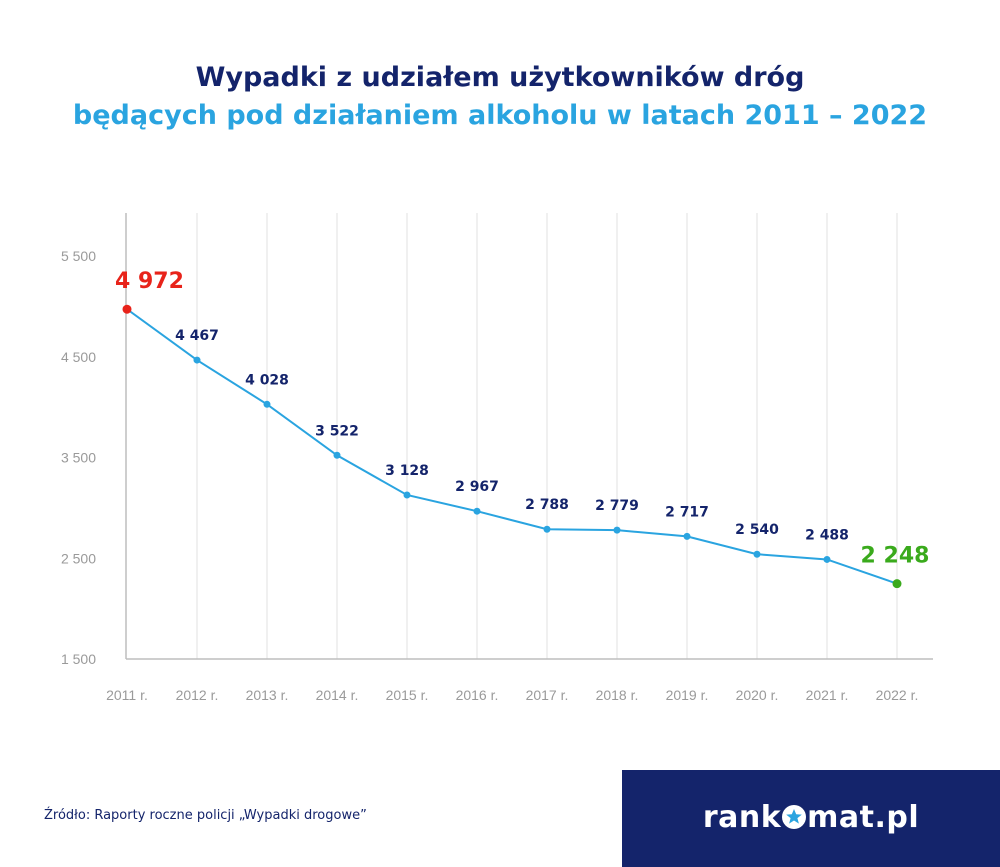 The image size is (1000, 867). What do you see at coordinates (477, 487) in the screenshot?
I see `data-label: 2 967` at bounding box center [477, 487].